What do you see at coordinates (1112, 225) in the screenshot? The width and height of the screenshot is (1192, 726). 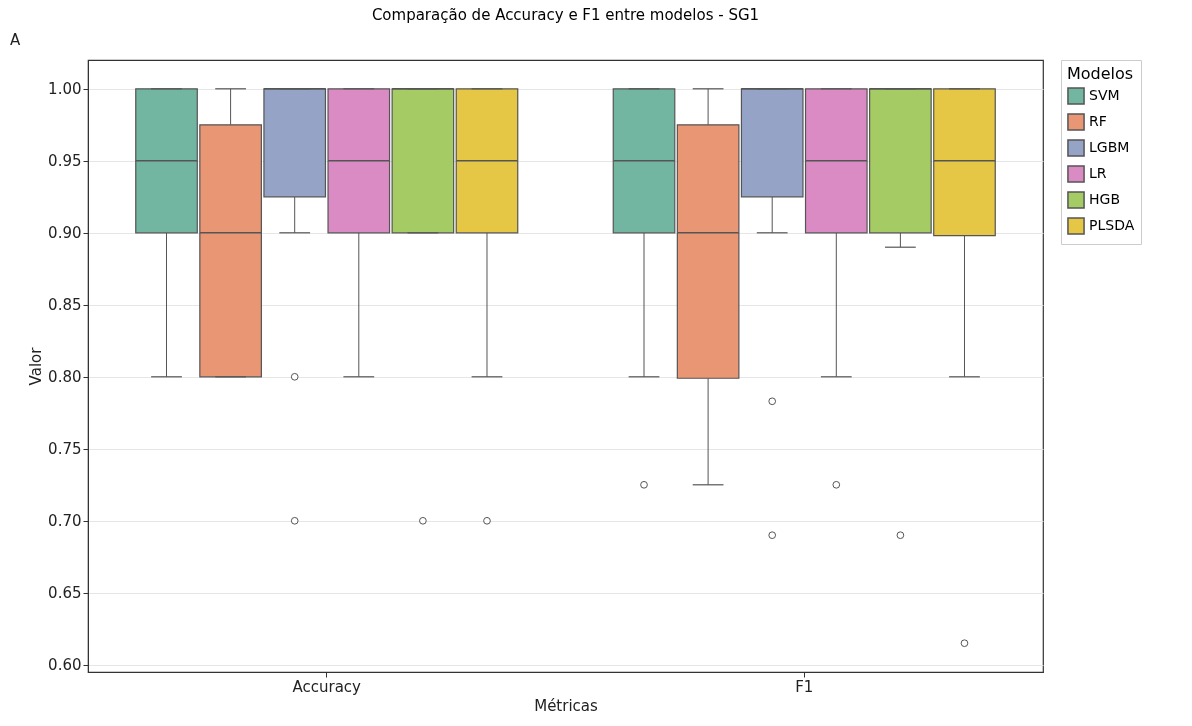 I see `legend-label: PLSDA` at bounding box center [1112, 225].